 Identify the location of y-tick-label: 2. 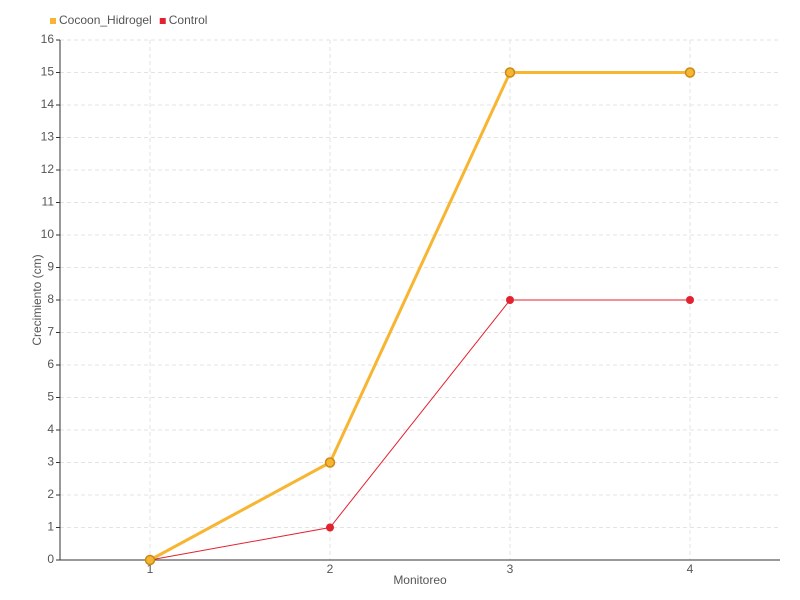
(50, 494).